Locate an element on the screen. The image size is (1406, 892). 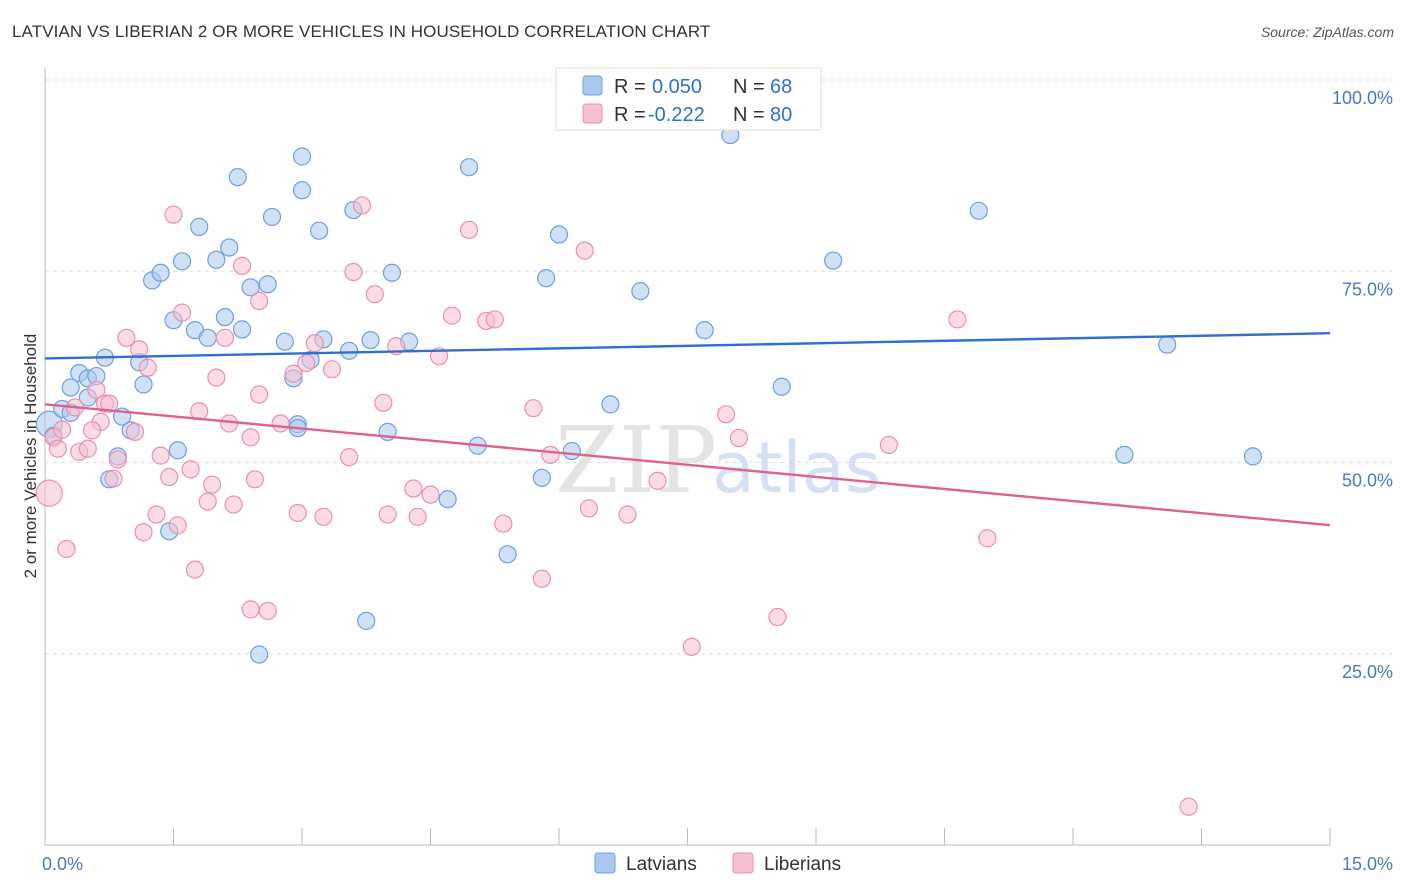
y-tick-label-75: 75.0% is located at coordinates (1367, 289).